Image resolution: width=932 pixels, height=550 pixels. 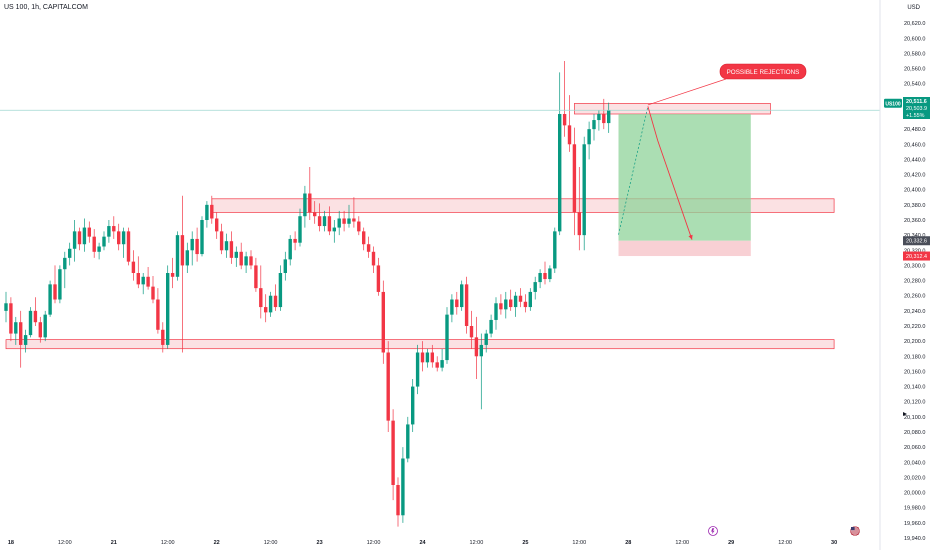 What do you see at coordinates (525, 543) in the screenshot?
I see `time-tick-label: 25` at bounding box center [525, 543].